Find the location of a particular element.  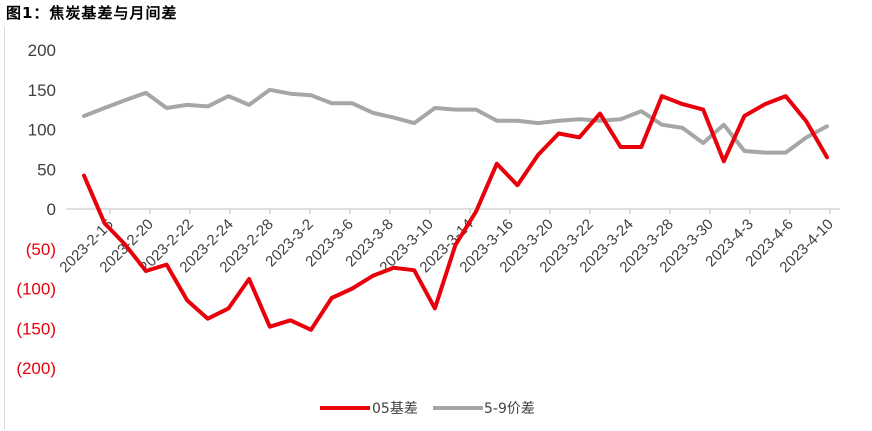

y-tick-label: 150 is located at coordinates (42, 90).